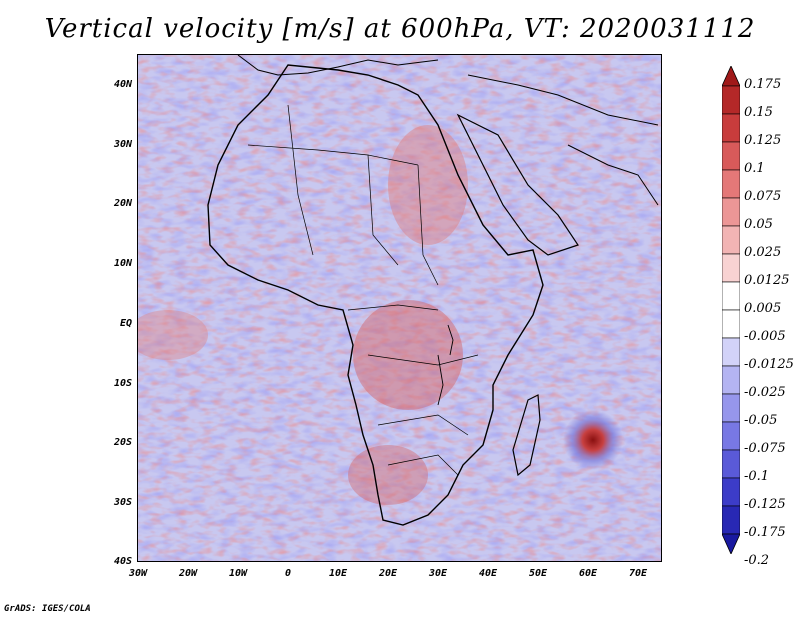  I want to click on lon-label: 70E, so click(638, 573).